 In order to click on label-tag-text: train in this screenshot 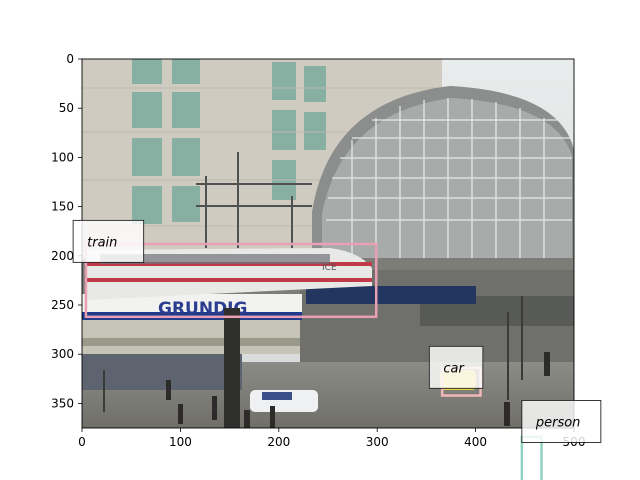, I will do `click(102, 242)`.